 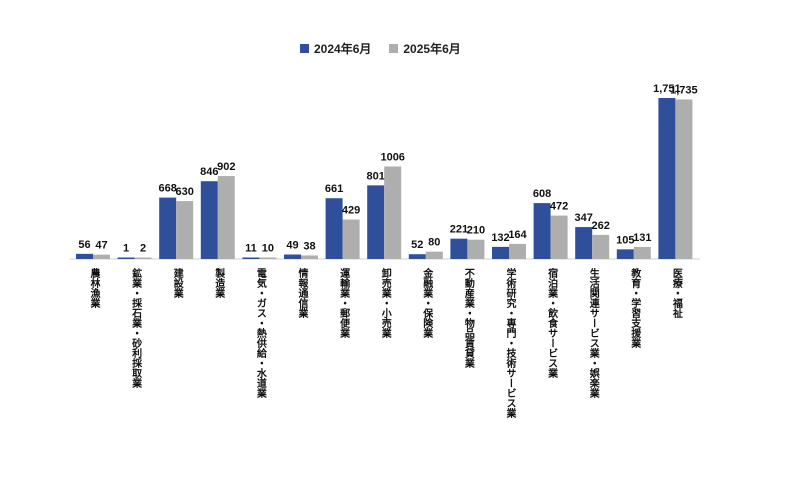 I want to click on category-label-9: 不動産業・物品賃貸業, so click(x=468, y=318).